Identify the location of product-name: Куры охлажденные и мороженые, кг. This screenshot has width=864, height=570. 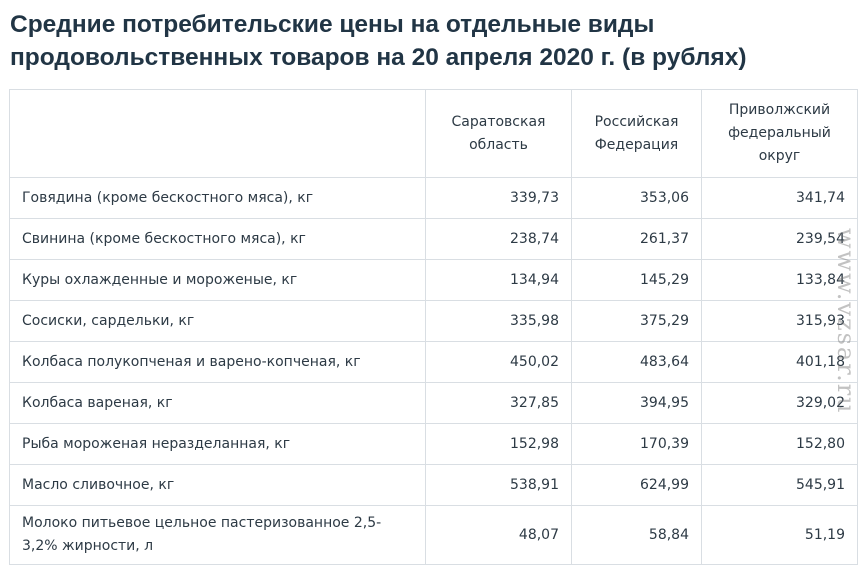
(217, 280).